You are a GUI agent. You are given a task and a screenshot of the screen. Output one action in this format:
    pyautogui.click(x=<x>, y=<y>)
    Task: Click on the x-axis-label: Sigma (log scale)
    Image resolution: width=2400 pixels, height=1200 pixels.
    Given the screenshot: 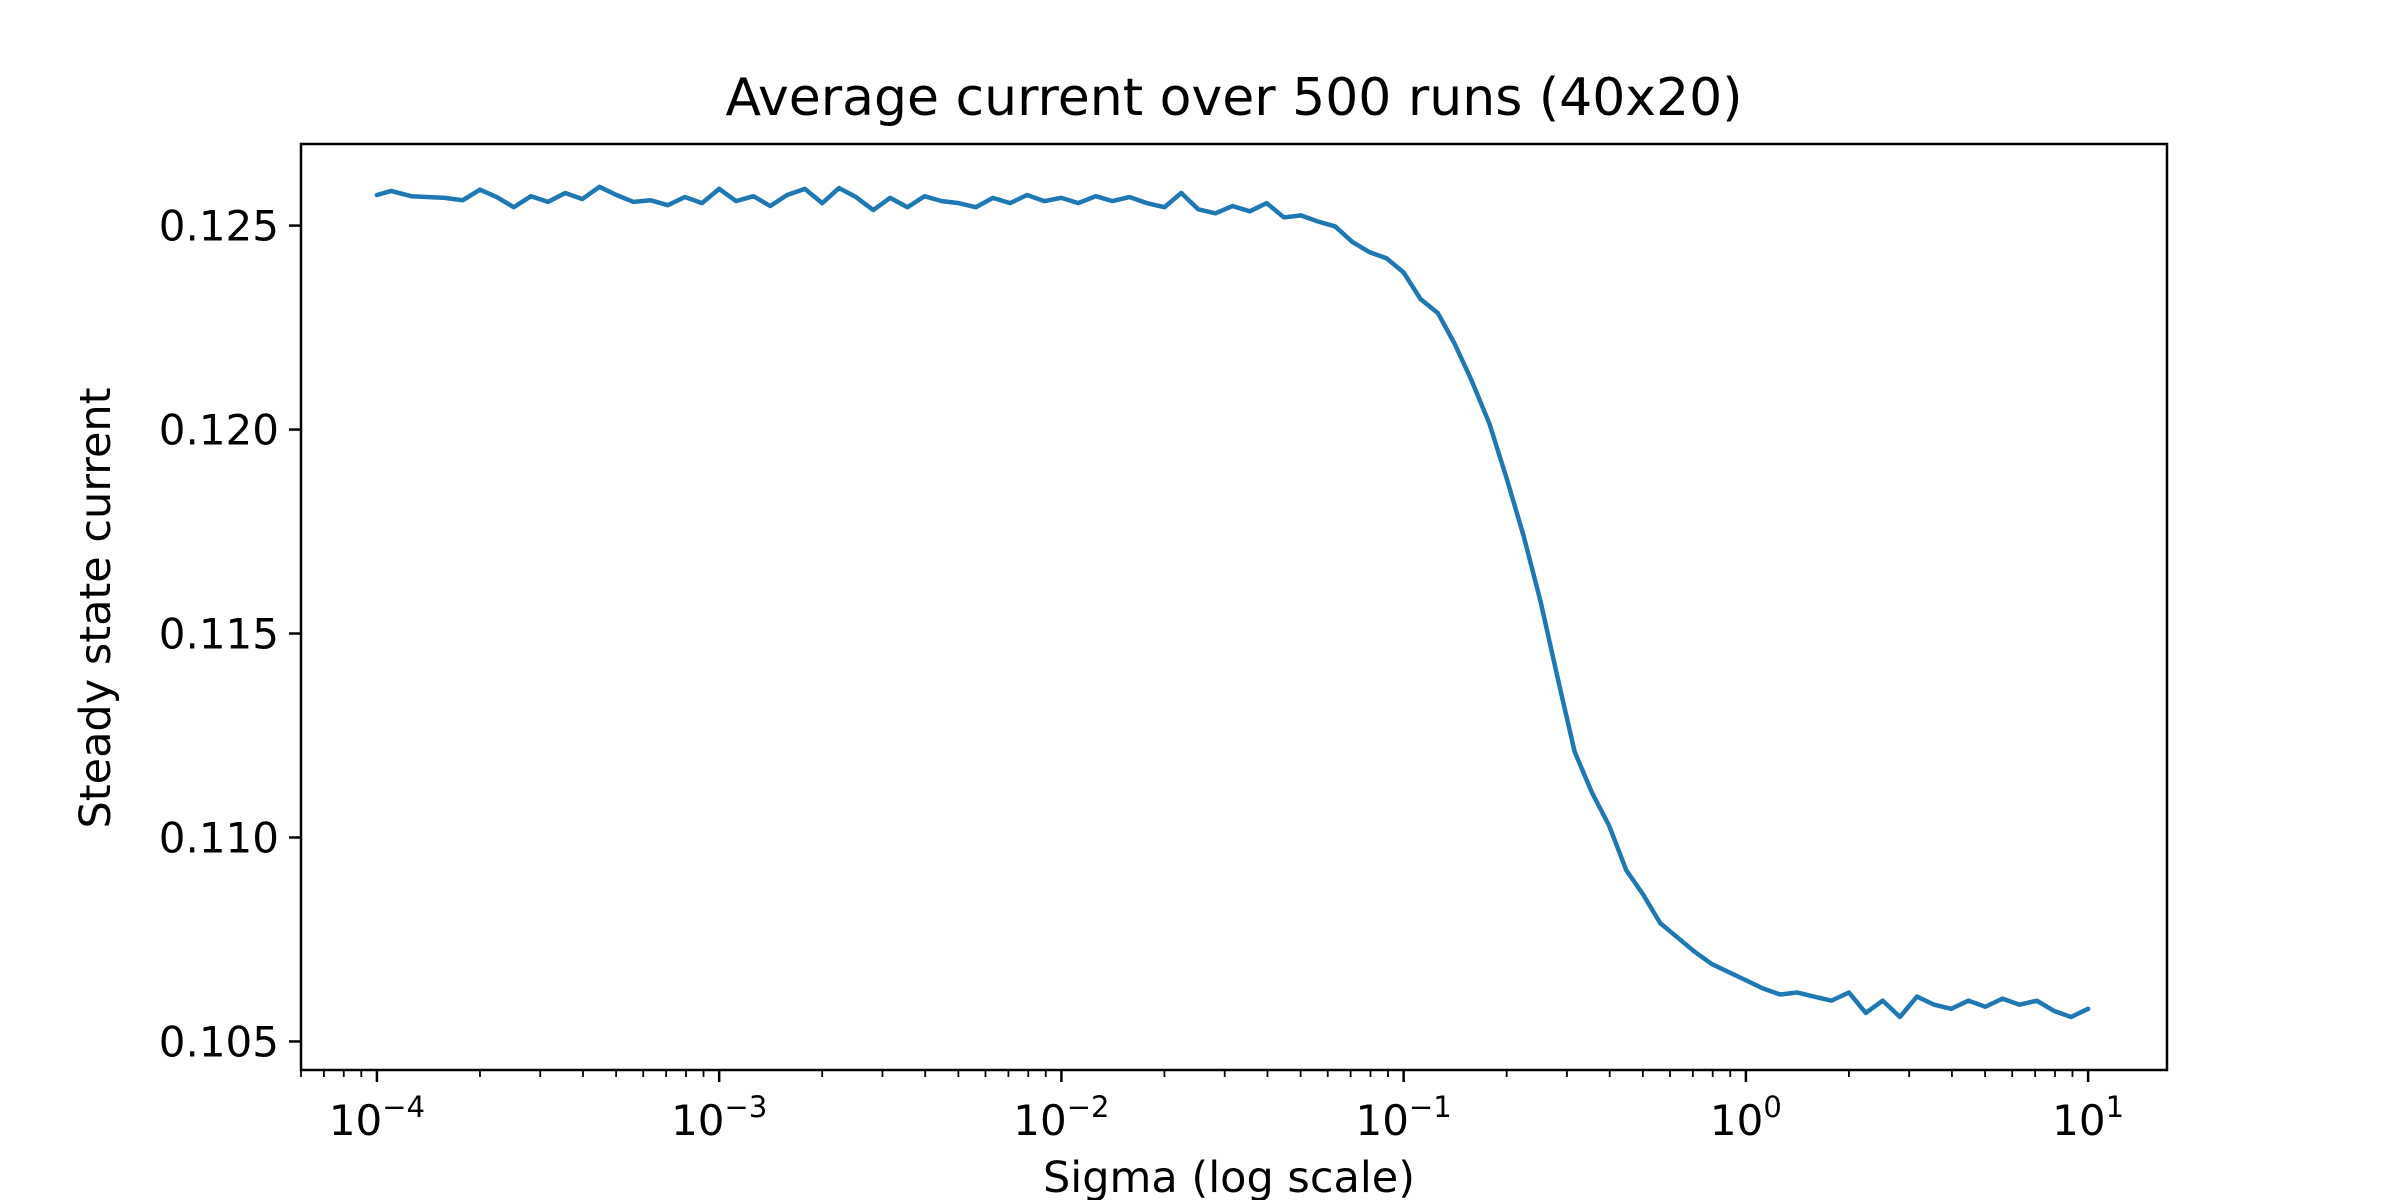 What is the action you would take?
    pyautogui.click(x=1229, y=1176)
    